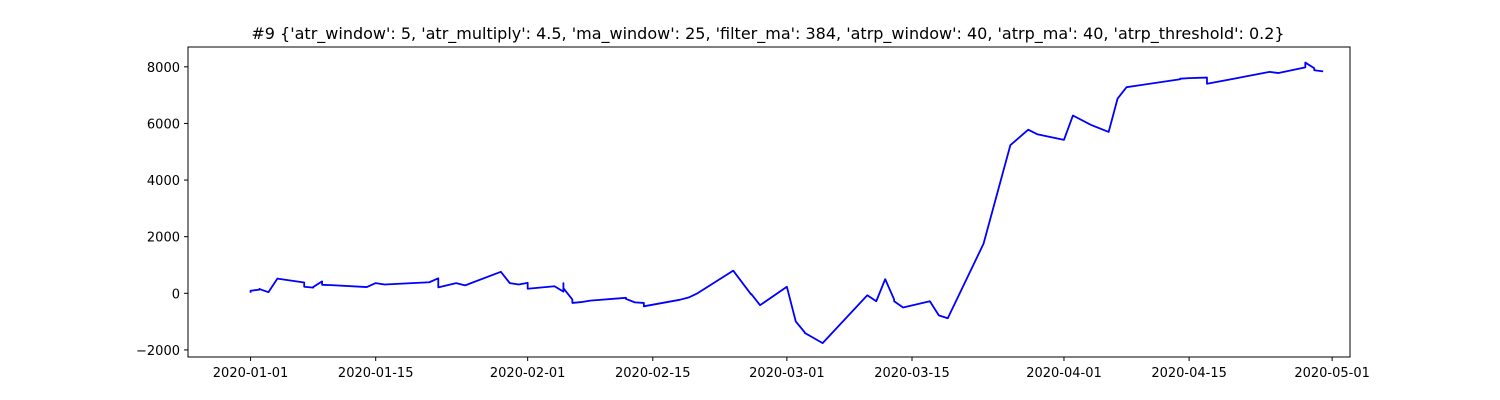 The image size is (1500, 400). Describe the element at coordinates (251, 373) in the screenshot. I see `x-tick-label: 2020-01-01` at that location.